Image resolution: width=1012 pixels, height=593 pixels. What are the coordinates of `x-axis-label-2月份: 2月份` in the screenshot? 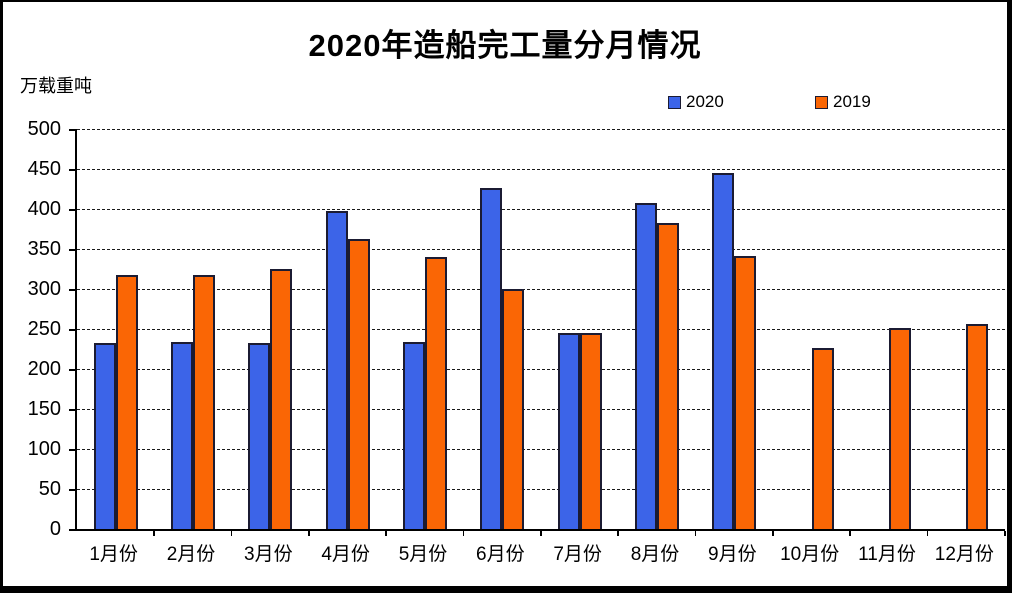 It's located at (191, 554).